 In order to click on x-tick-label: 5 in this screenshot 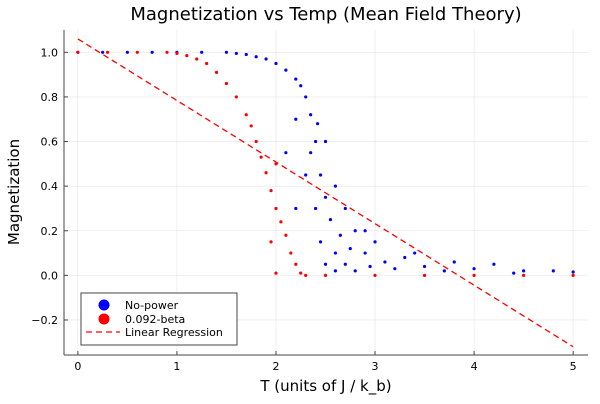, I will do `click(573, 366)`.